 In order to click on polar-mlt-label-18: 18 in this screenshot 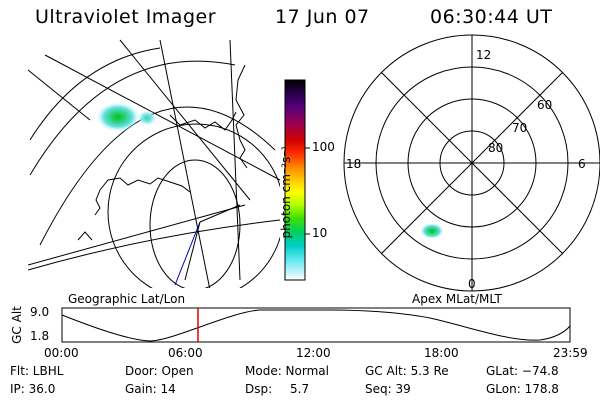, I will do `click(354, 164)`.